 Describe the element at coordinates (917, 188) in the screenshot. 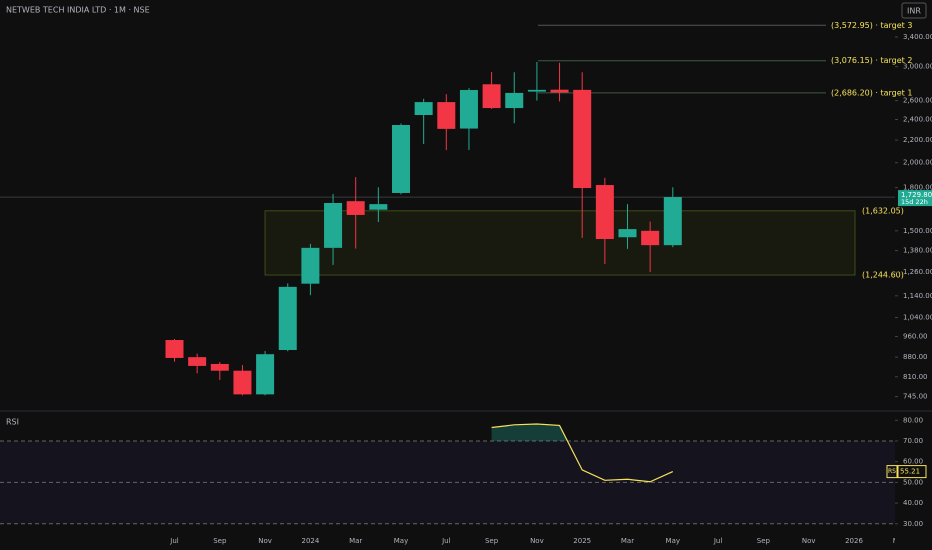

I see `y-tick-label: 1,800.00` at that location.